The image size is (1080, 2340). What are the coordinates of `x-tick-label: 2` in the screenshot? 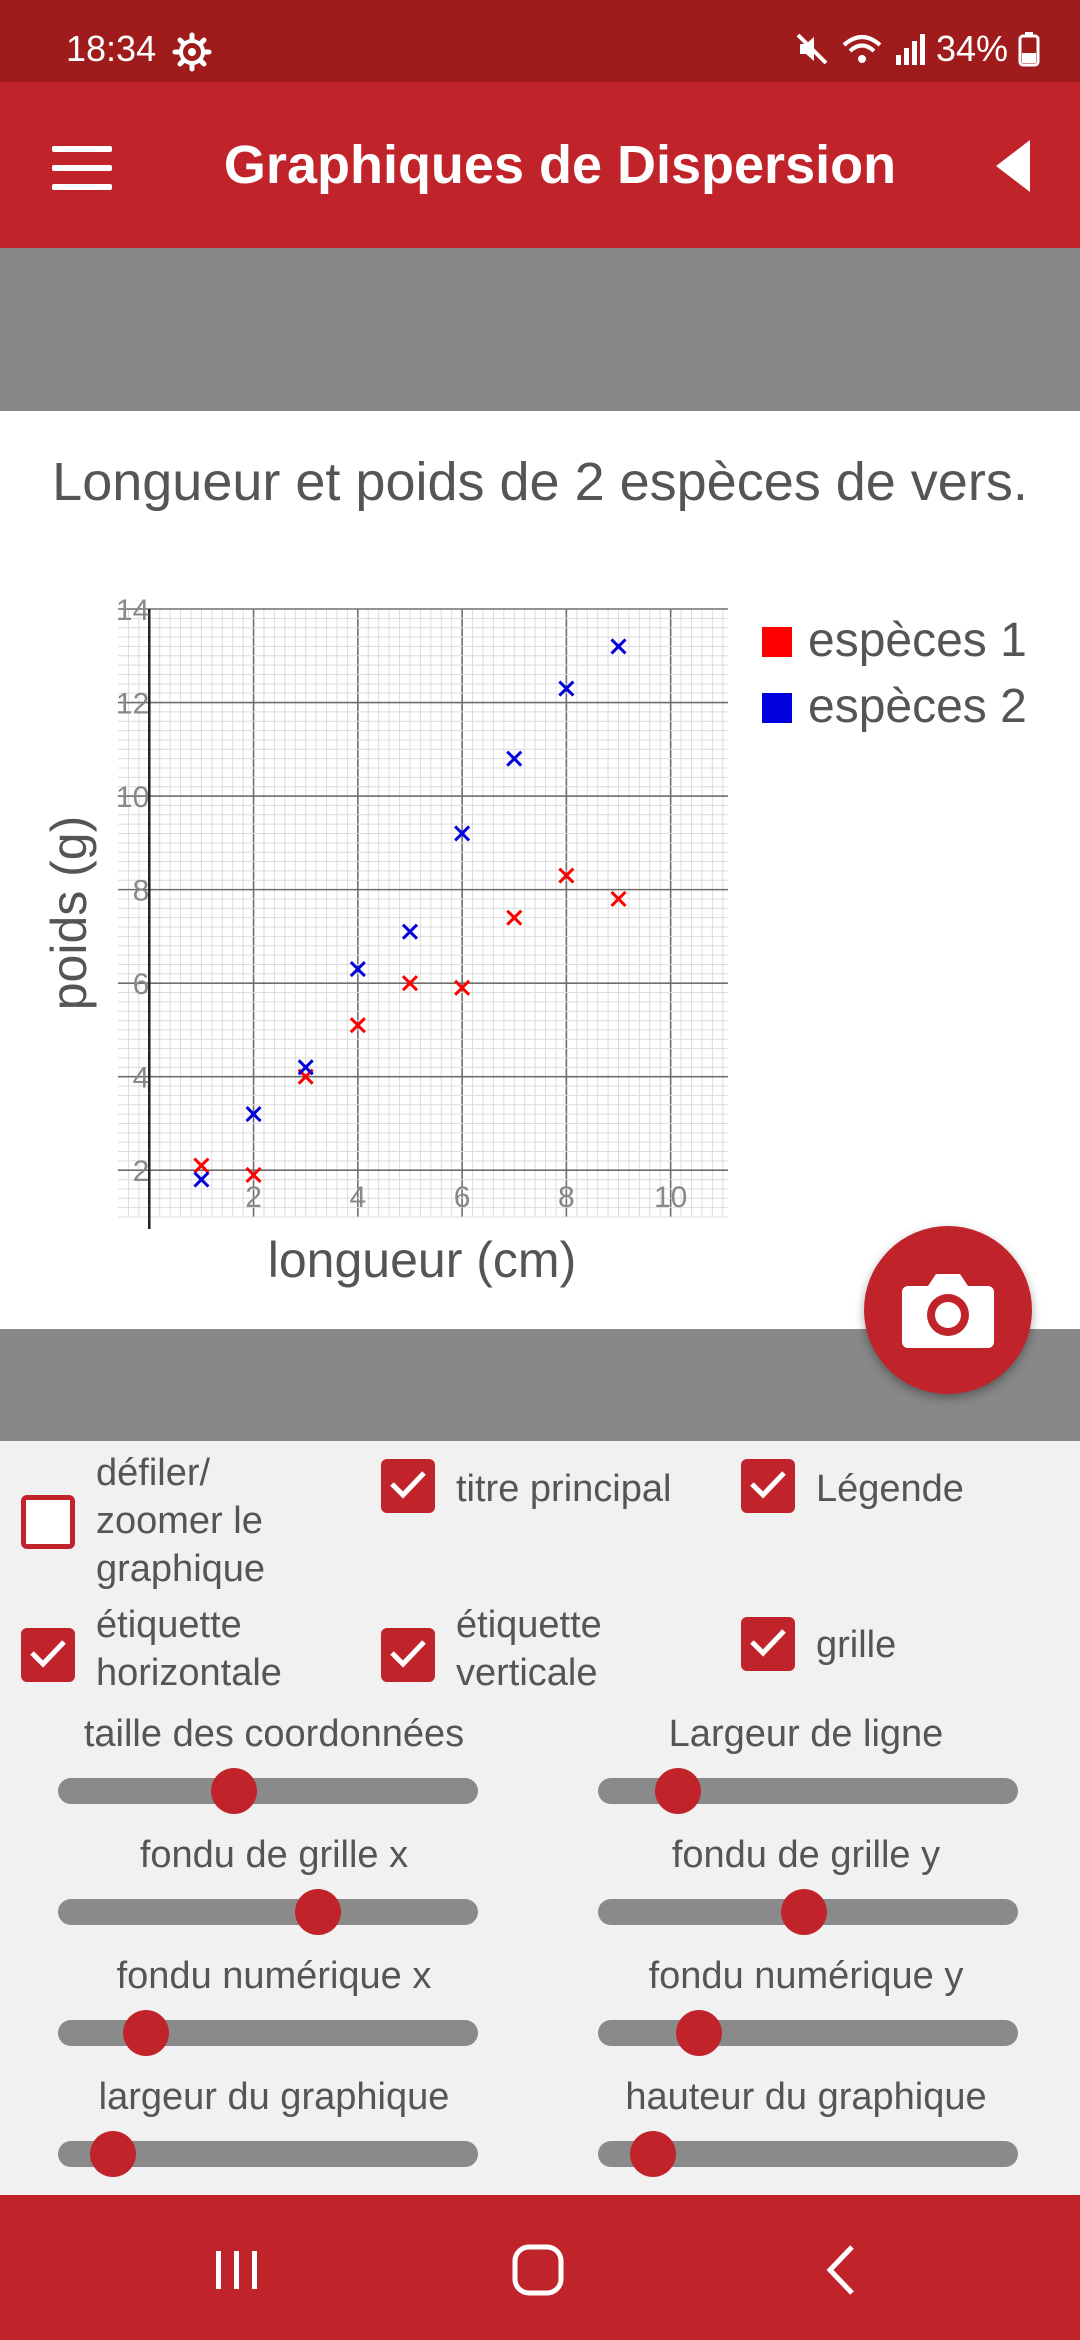 It's located at (253, 1197).